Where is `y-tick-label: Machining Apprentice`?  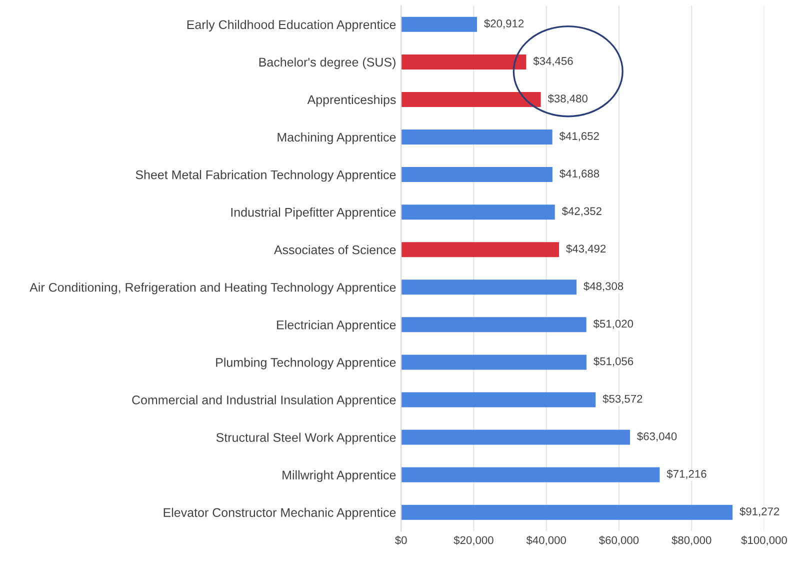
y-tick-label: Machining Apprentice is located at coordinates (337, 138).